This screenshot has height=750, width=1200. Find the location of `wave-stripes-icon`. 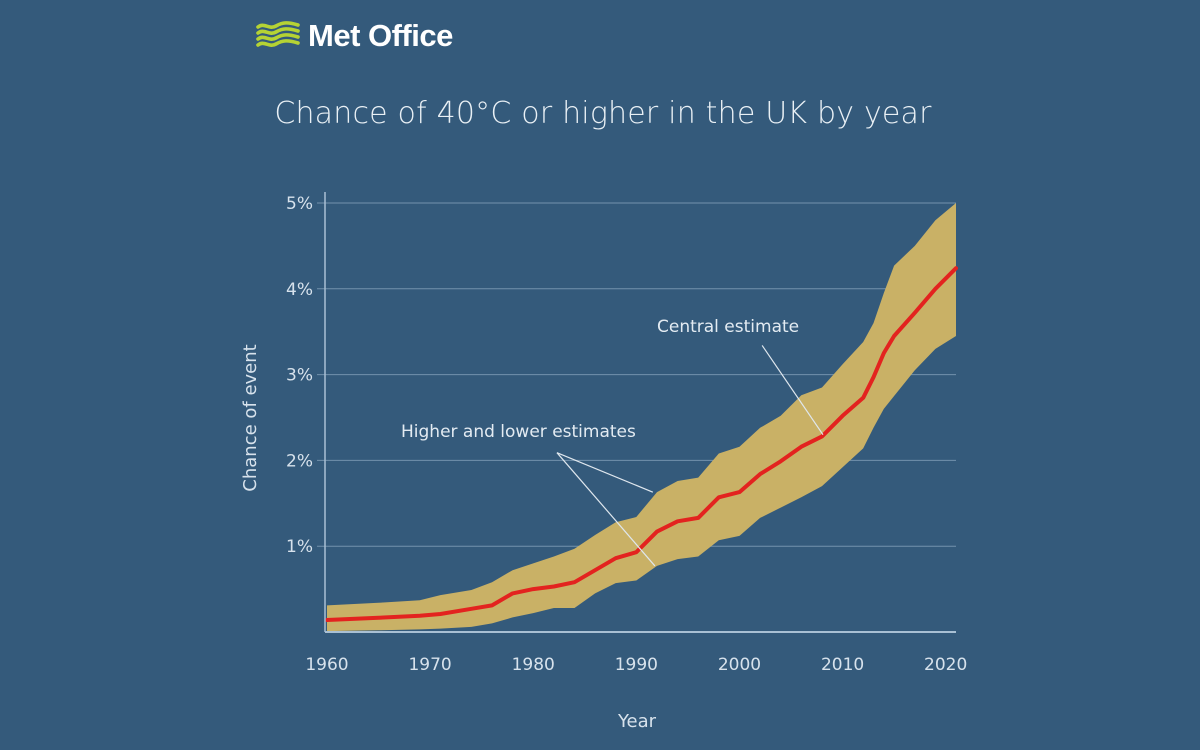

wave-stripes-icon is located at coordinates (278, 34).